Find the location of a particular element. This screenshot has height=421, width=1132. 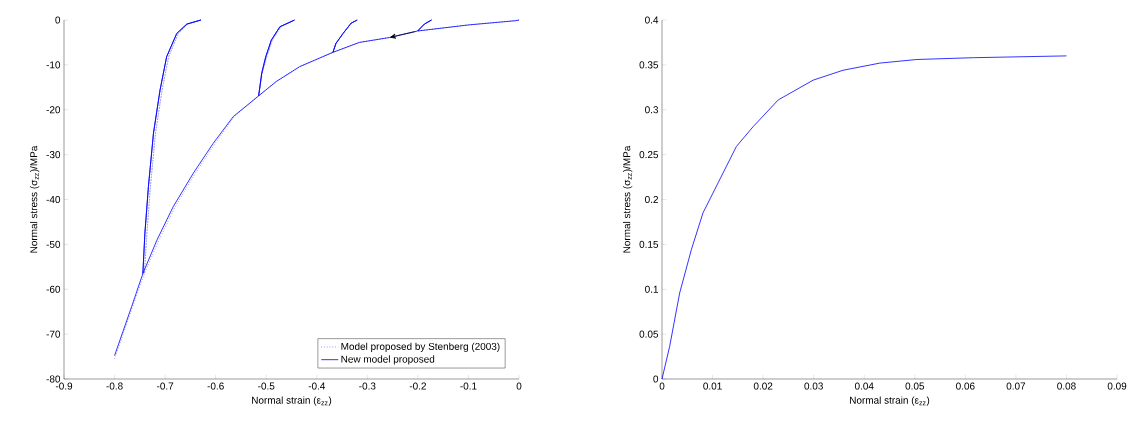

x-tick-label: 0.03 is located at coordinates (813, 386).